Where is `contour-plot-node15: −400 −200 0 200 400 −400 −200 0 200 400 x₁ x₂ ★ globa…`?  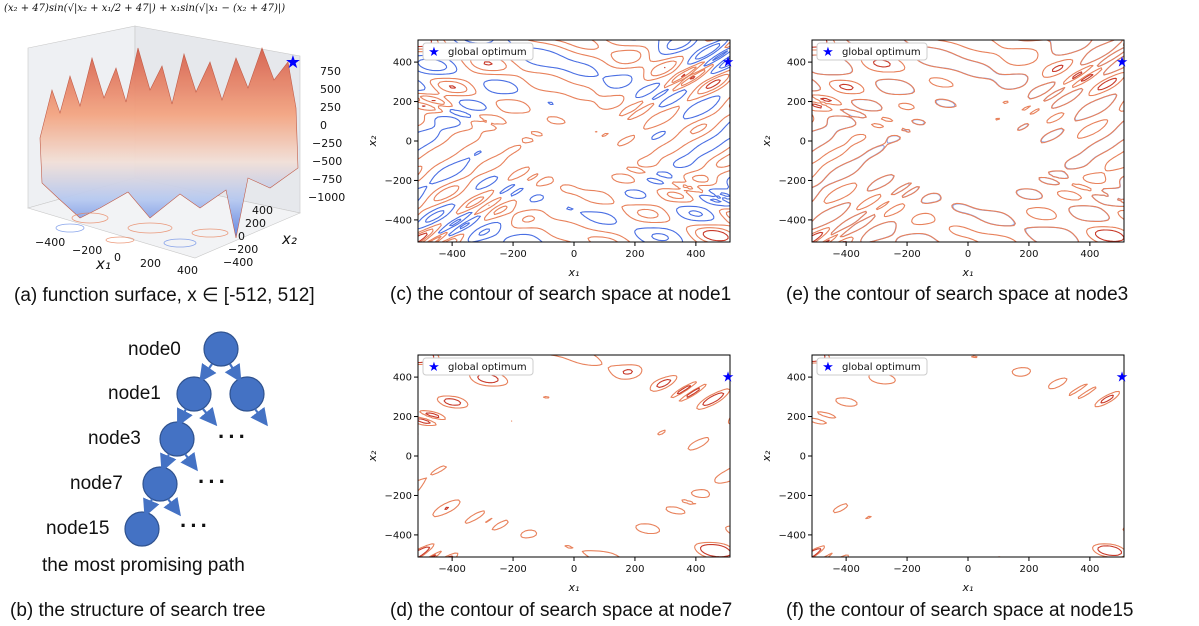 contour-plot-node15: −400 −200 0 200 400 −400 −200 0 200 400 x₁ x₂ ★ globa… is located at coordinates (944, 474).